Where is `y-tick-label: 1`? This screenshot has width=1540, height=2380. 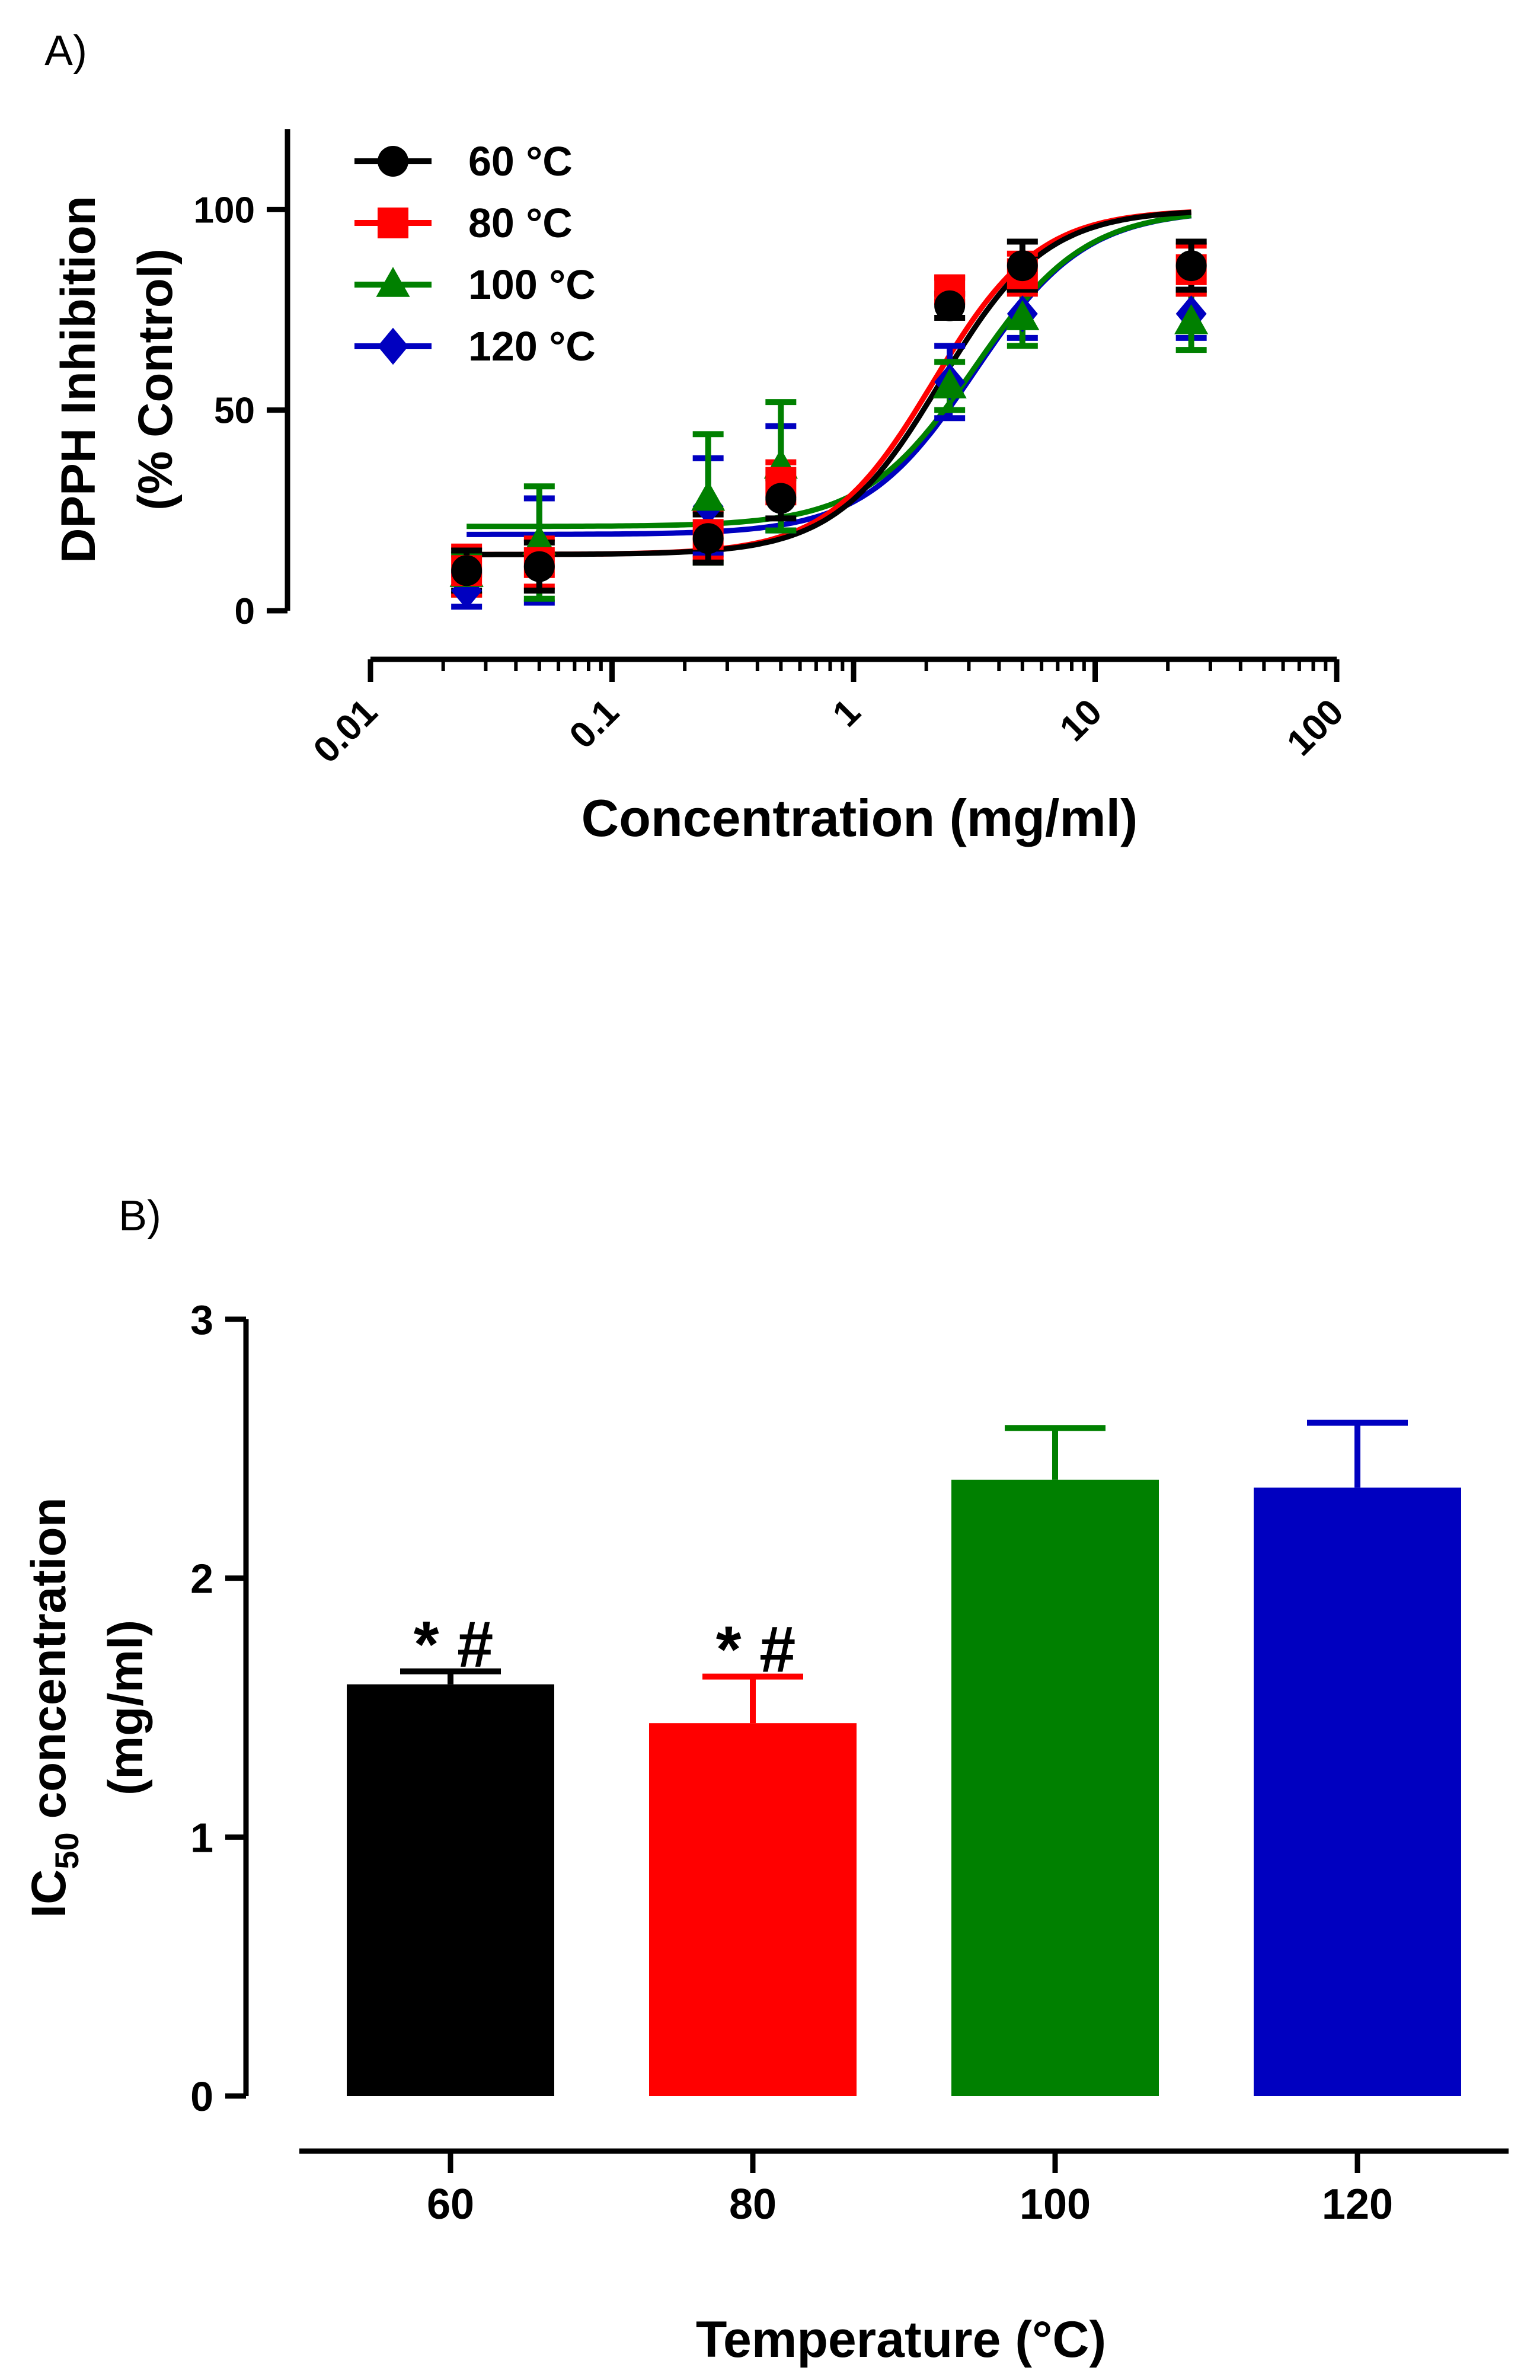 y-tick-label: 1 is located at coordinates (201, 1837).